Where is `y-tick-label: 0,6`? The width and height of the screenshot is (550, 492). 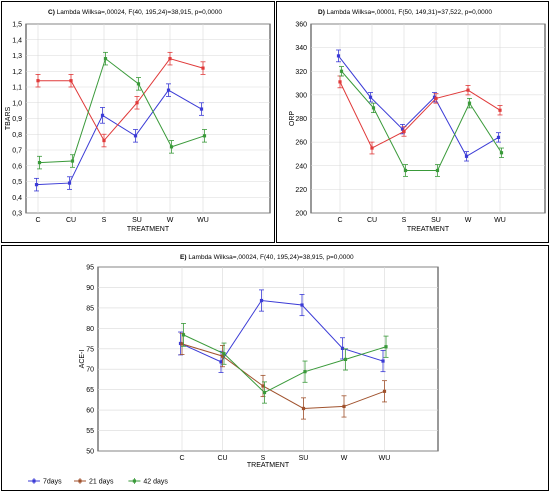
y-tick-label: 0,6 is located at coordinates (17, 166).